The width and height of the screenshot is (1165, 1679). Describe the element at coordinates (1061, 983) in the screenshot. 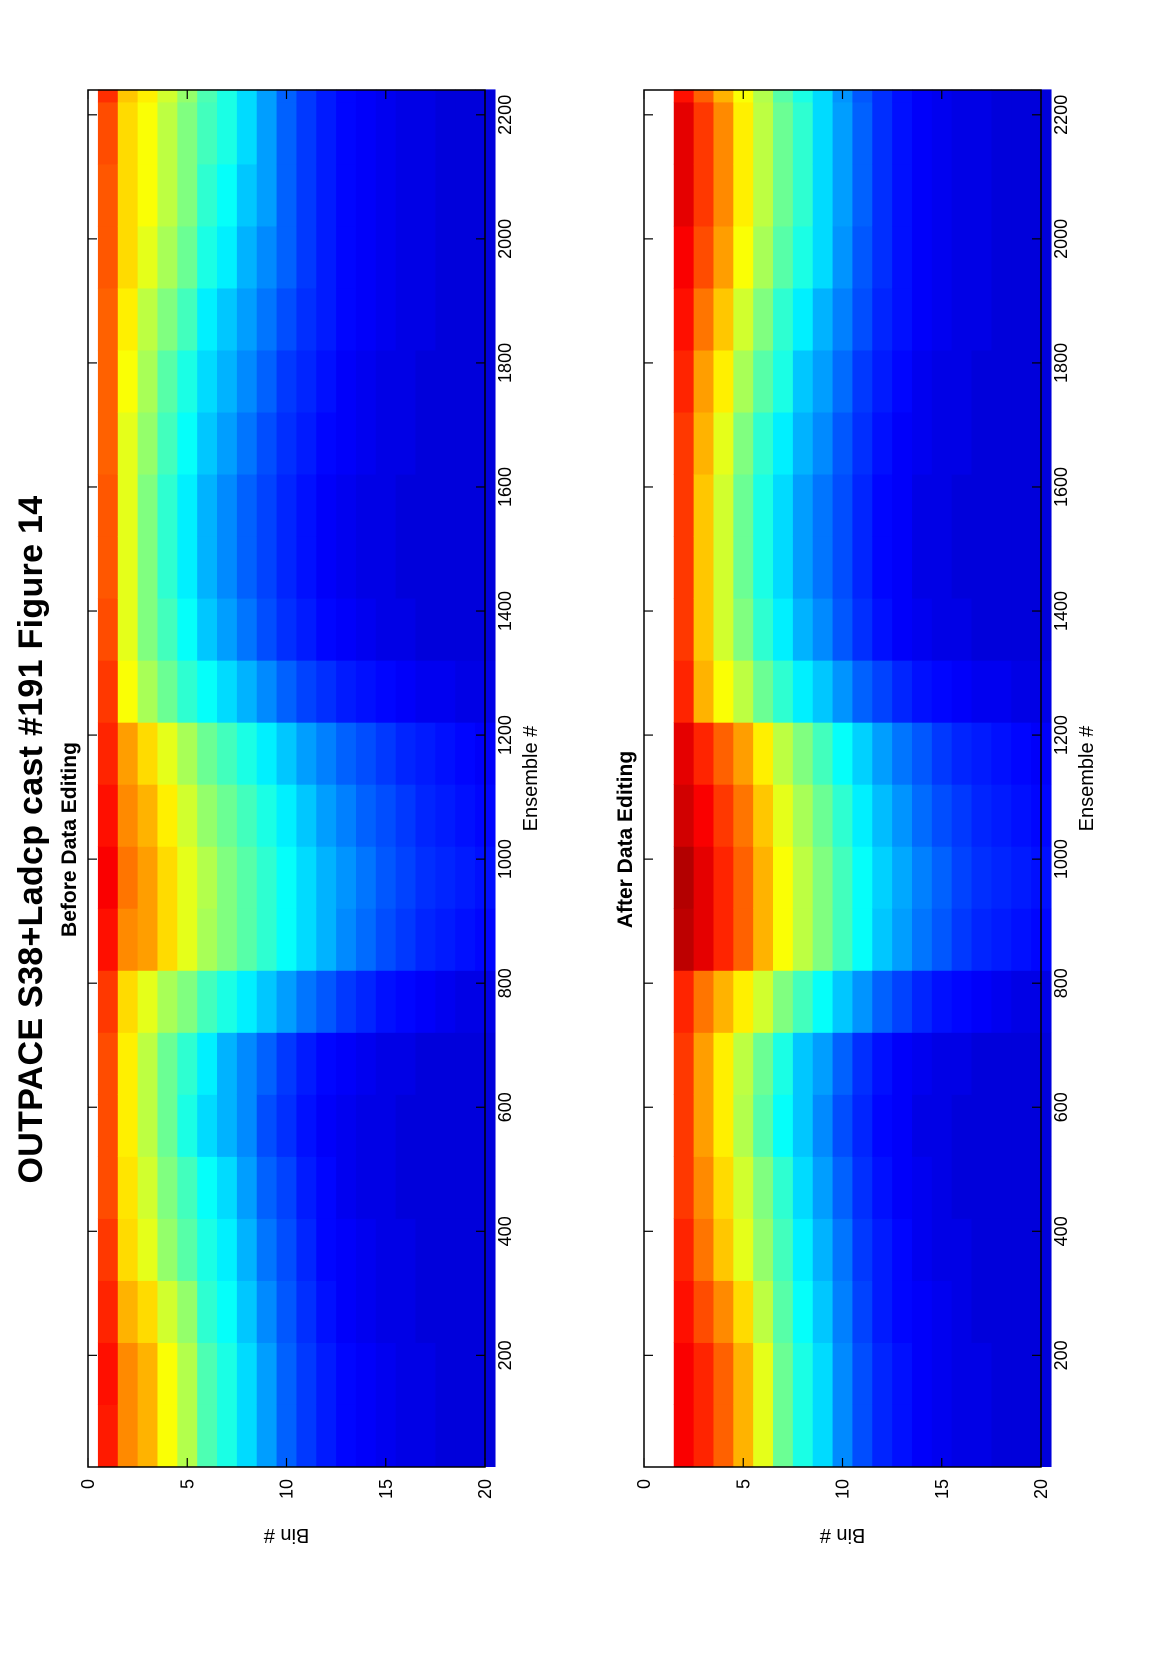

I see `x-tick-label: 800` at that location.